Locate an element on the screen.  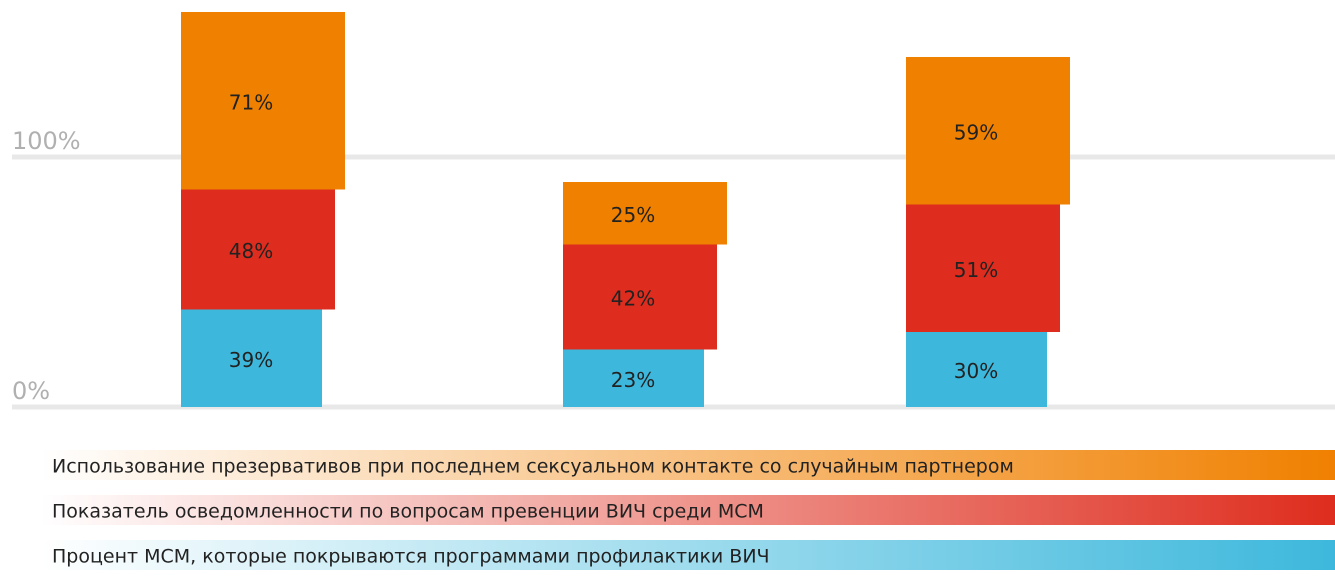
data-label: 30% is located at coordinates (976, 371).